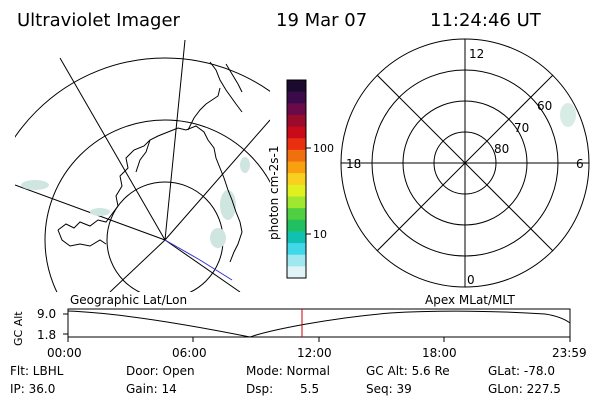  Describe the element at coordinates (569, 353) in the screenshot. I see `timeline-x-tick-2359: 23:59` at that location.